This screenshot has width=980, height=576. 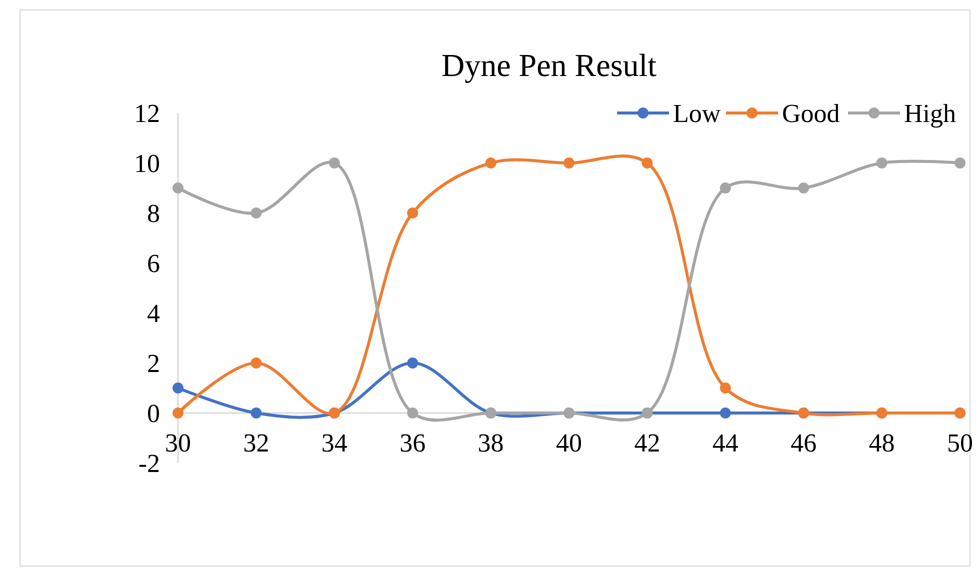 I want to click on x-tick-label: 32, so click(x=256, y=443).